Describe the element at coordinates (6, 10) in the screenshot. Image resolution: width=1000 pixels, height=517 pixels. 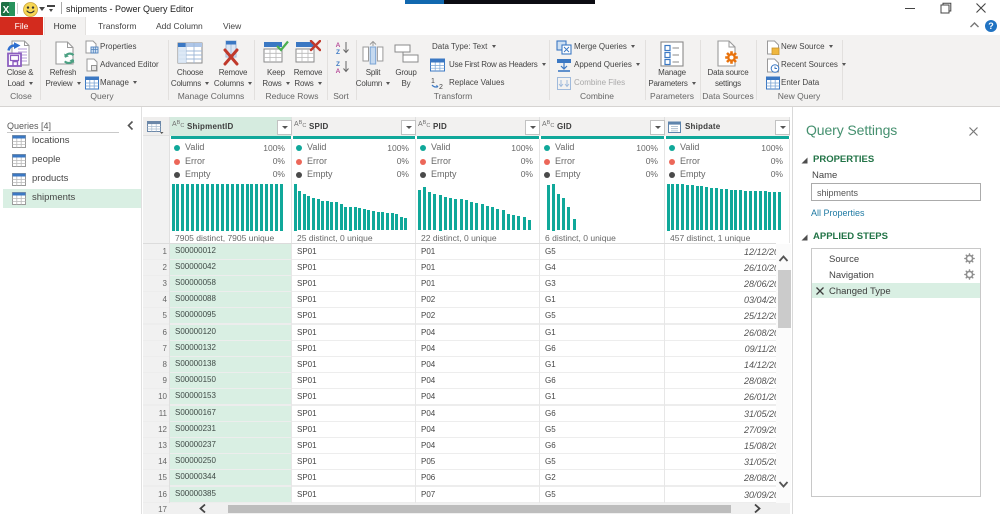
I see `svg-text: X` at that location.